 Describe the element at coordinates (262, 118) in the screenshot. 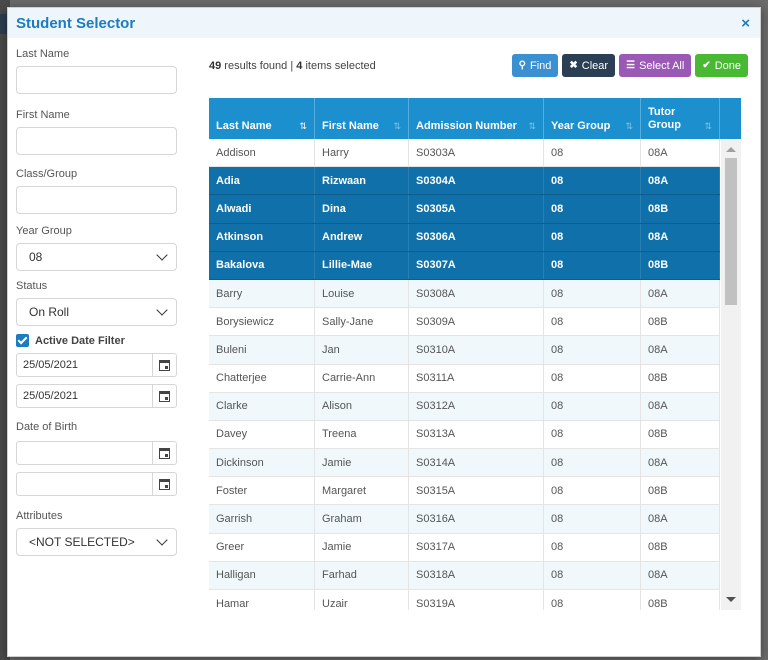

I see `column-header-last-name: Last Name ⇅` at that location.